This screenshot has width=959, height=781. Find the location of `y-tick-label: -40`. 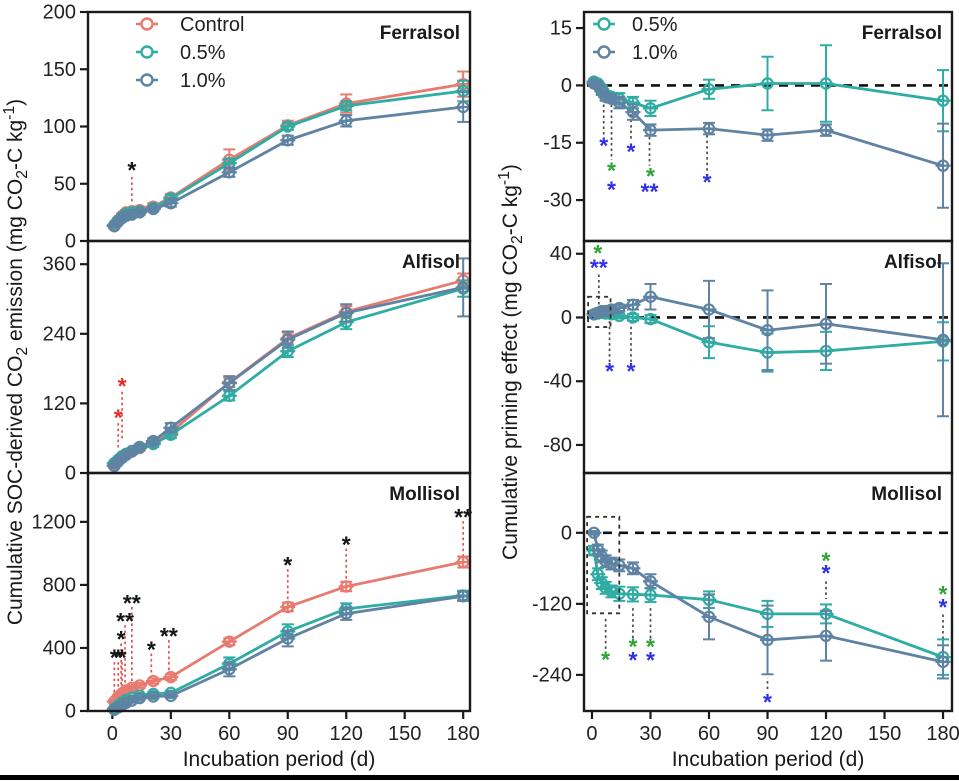

y-tick-label: -40 is located at coordinates (557, 382).